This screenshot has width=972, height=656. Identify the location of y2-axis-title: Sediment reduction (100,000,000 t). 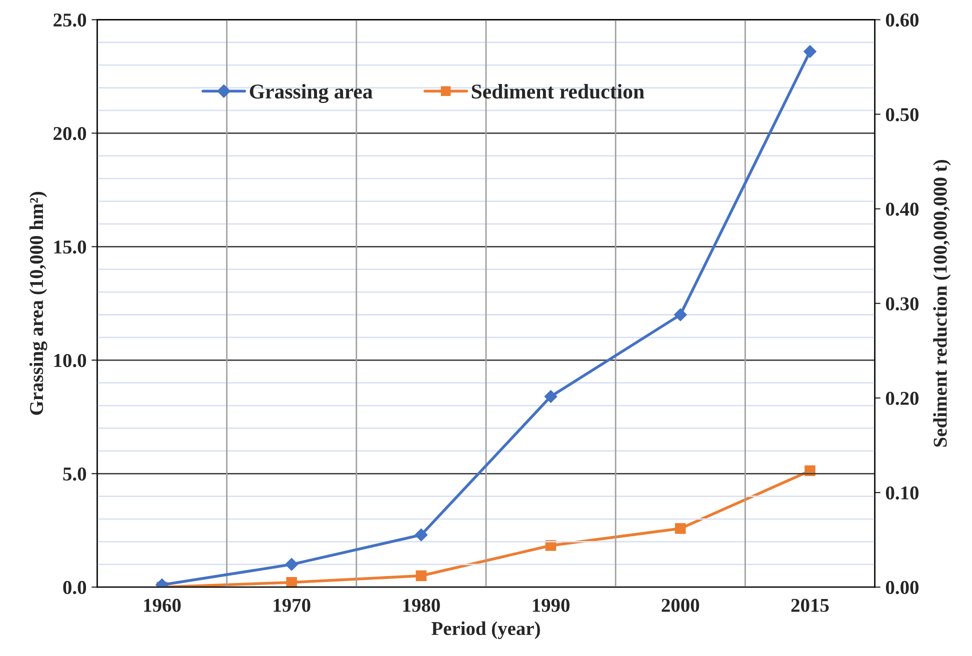
(942, 303).